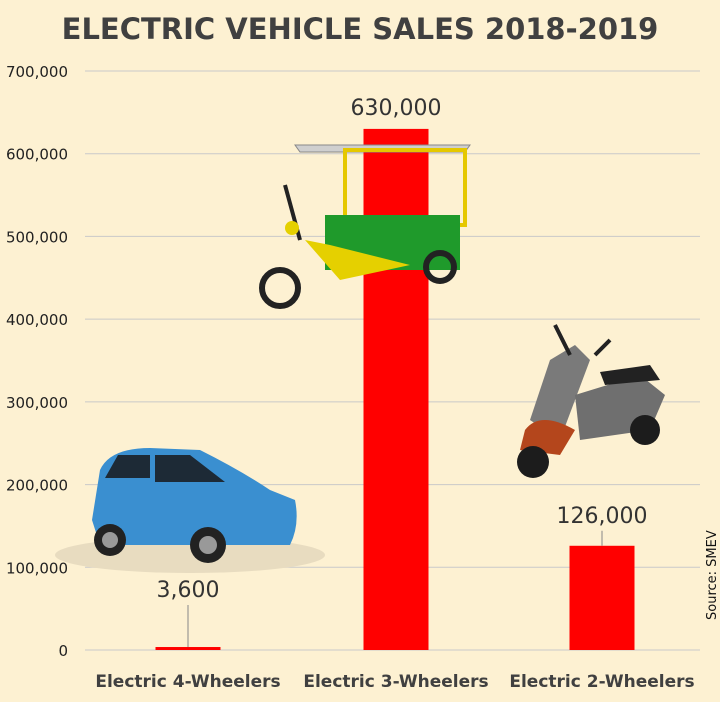 Image resolution: width=720 pixels, height=702 pixels. Describe the element at coordinates (190, 510) in the screenshot. I see `car-image` at that location.